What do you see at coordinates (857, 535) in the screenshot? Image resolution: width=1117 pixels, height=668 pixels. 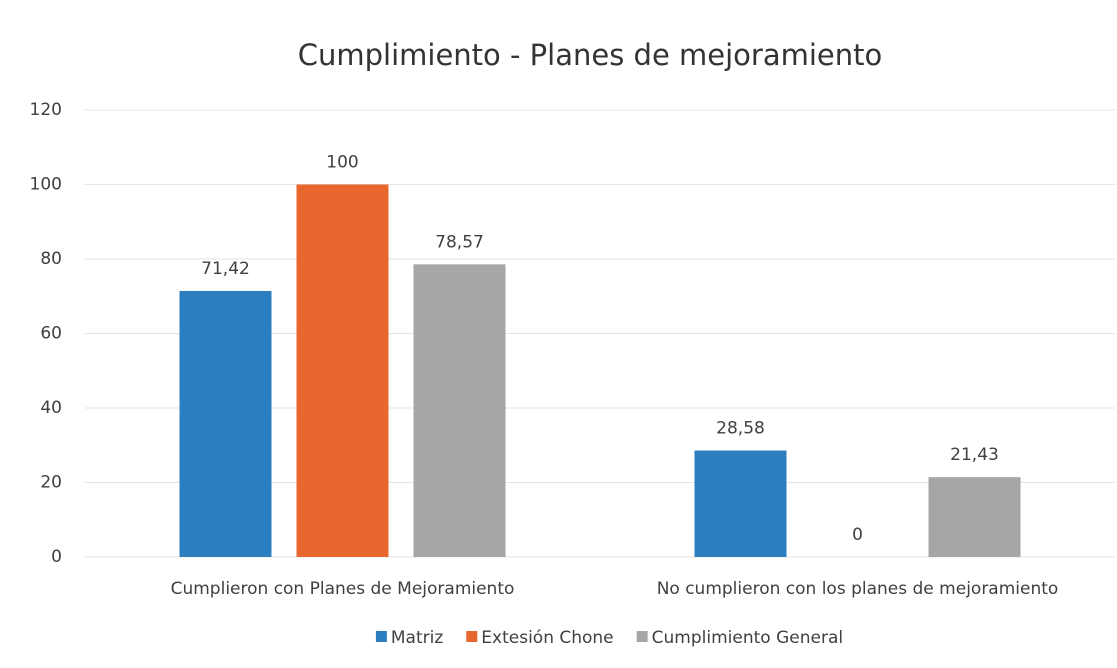 I see `data-label: 0` at bounding box center [857, 535].